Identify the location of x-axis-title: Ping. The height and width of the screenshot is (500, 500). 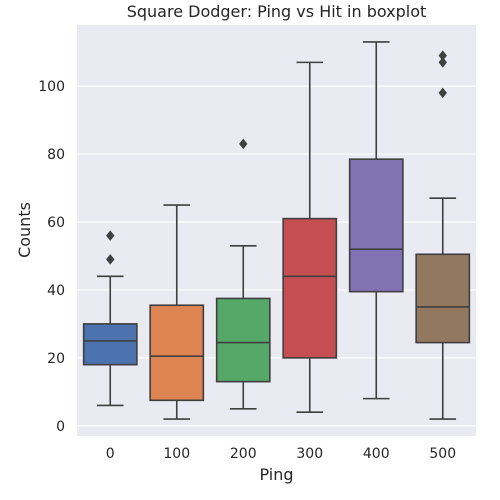
(276, 474).